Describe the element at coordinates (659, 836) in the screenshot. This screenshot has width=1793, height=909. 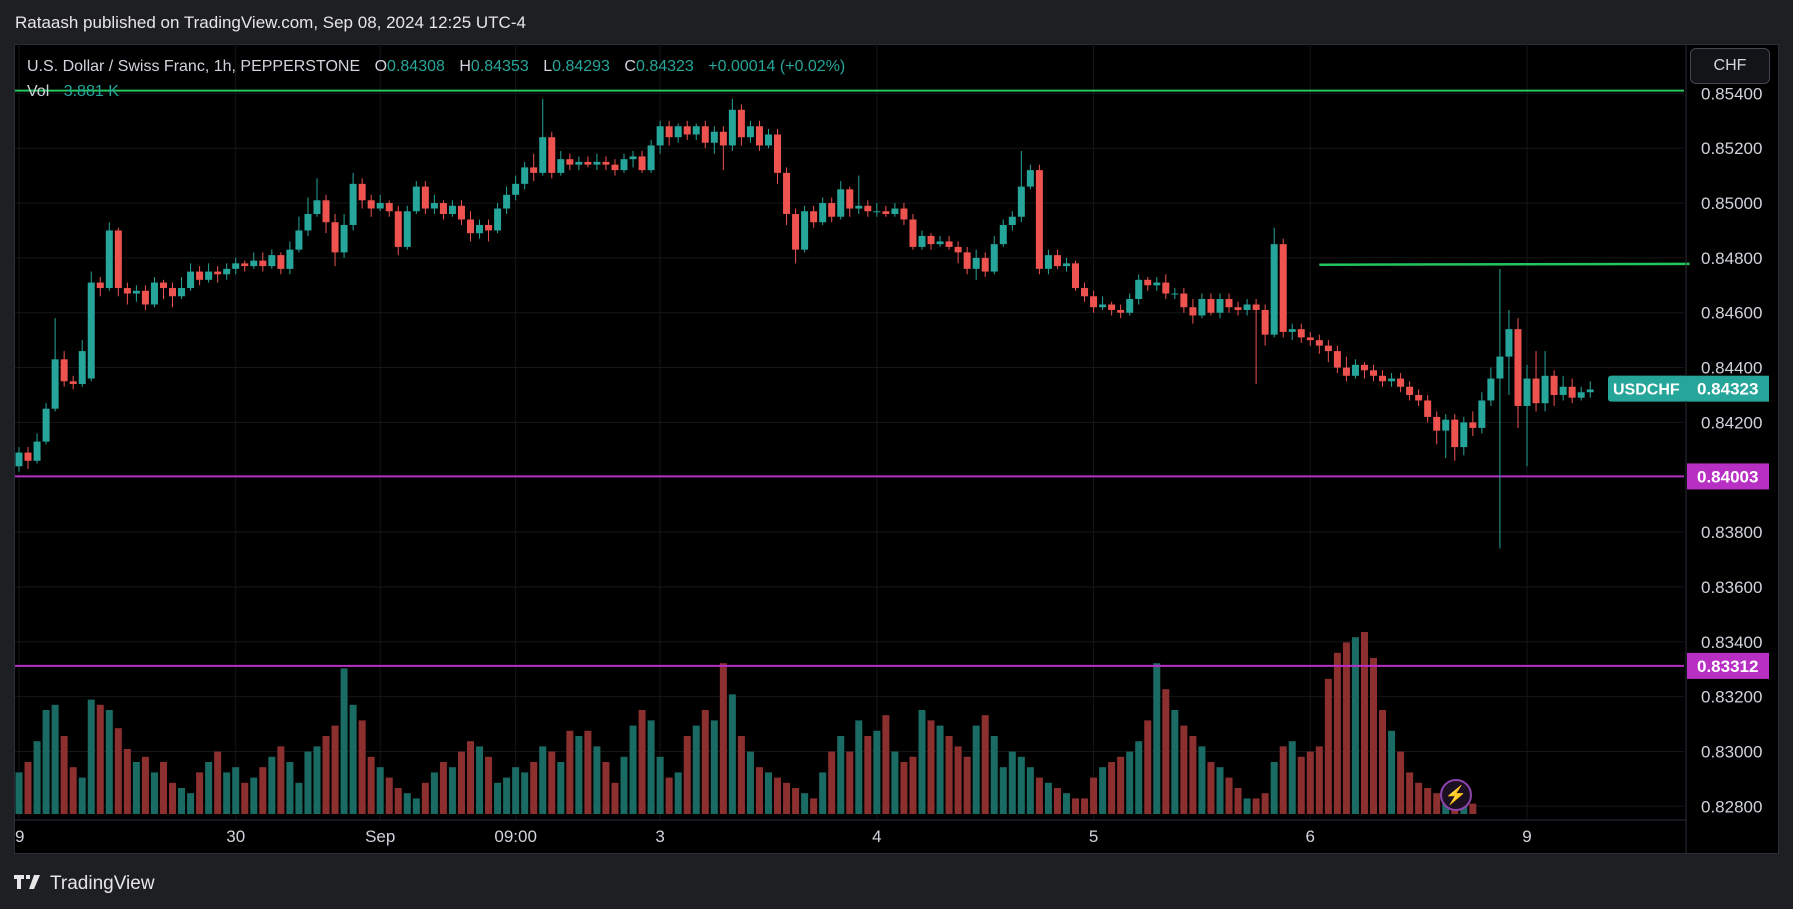
I see `x-tick-label: 3` at that location.